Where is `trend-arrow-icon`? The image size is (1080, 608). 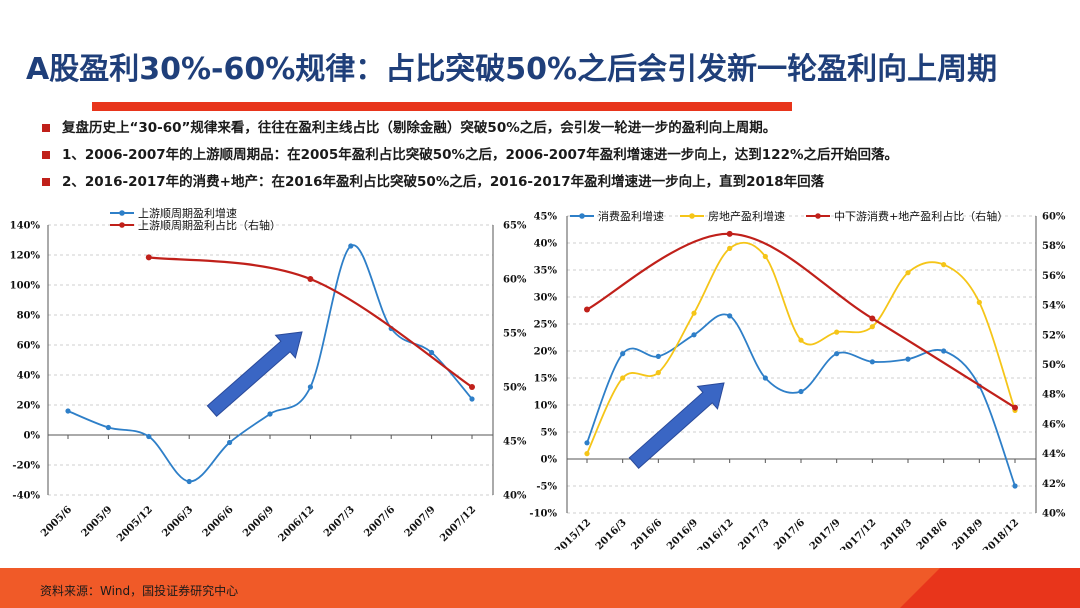
trend-arrow-icon is located at coordinates (254, 374).